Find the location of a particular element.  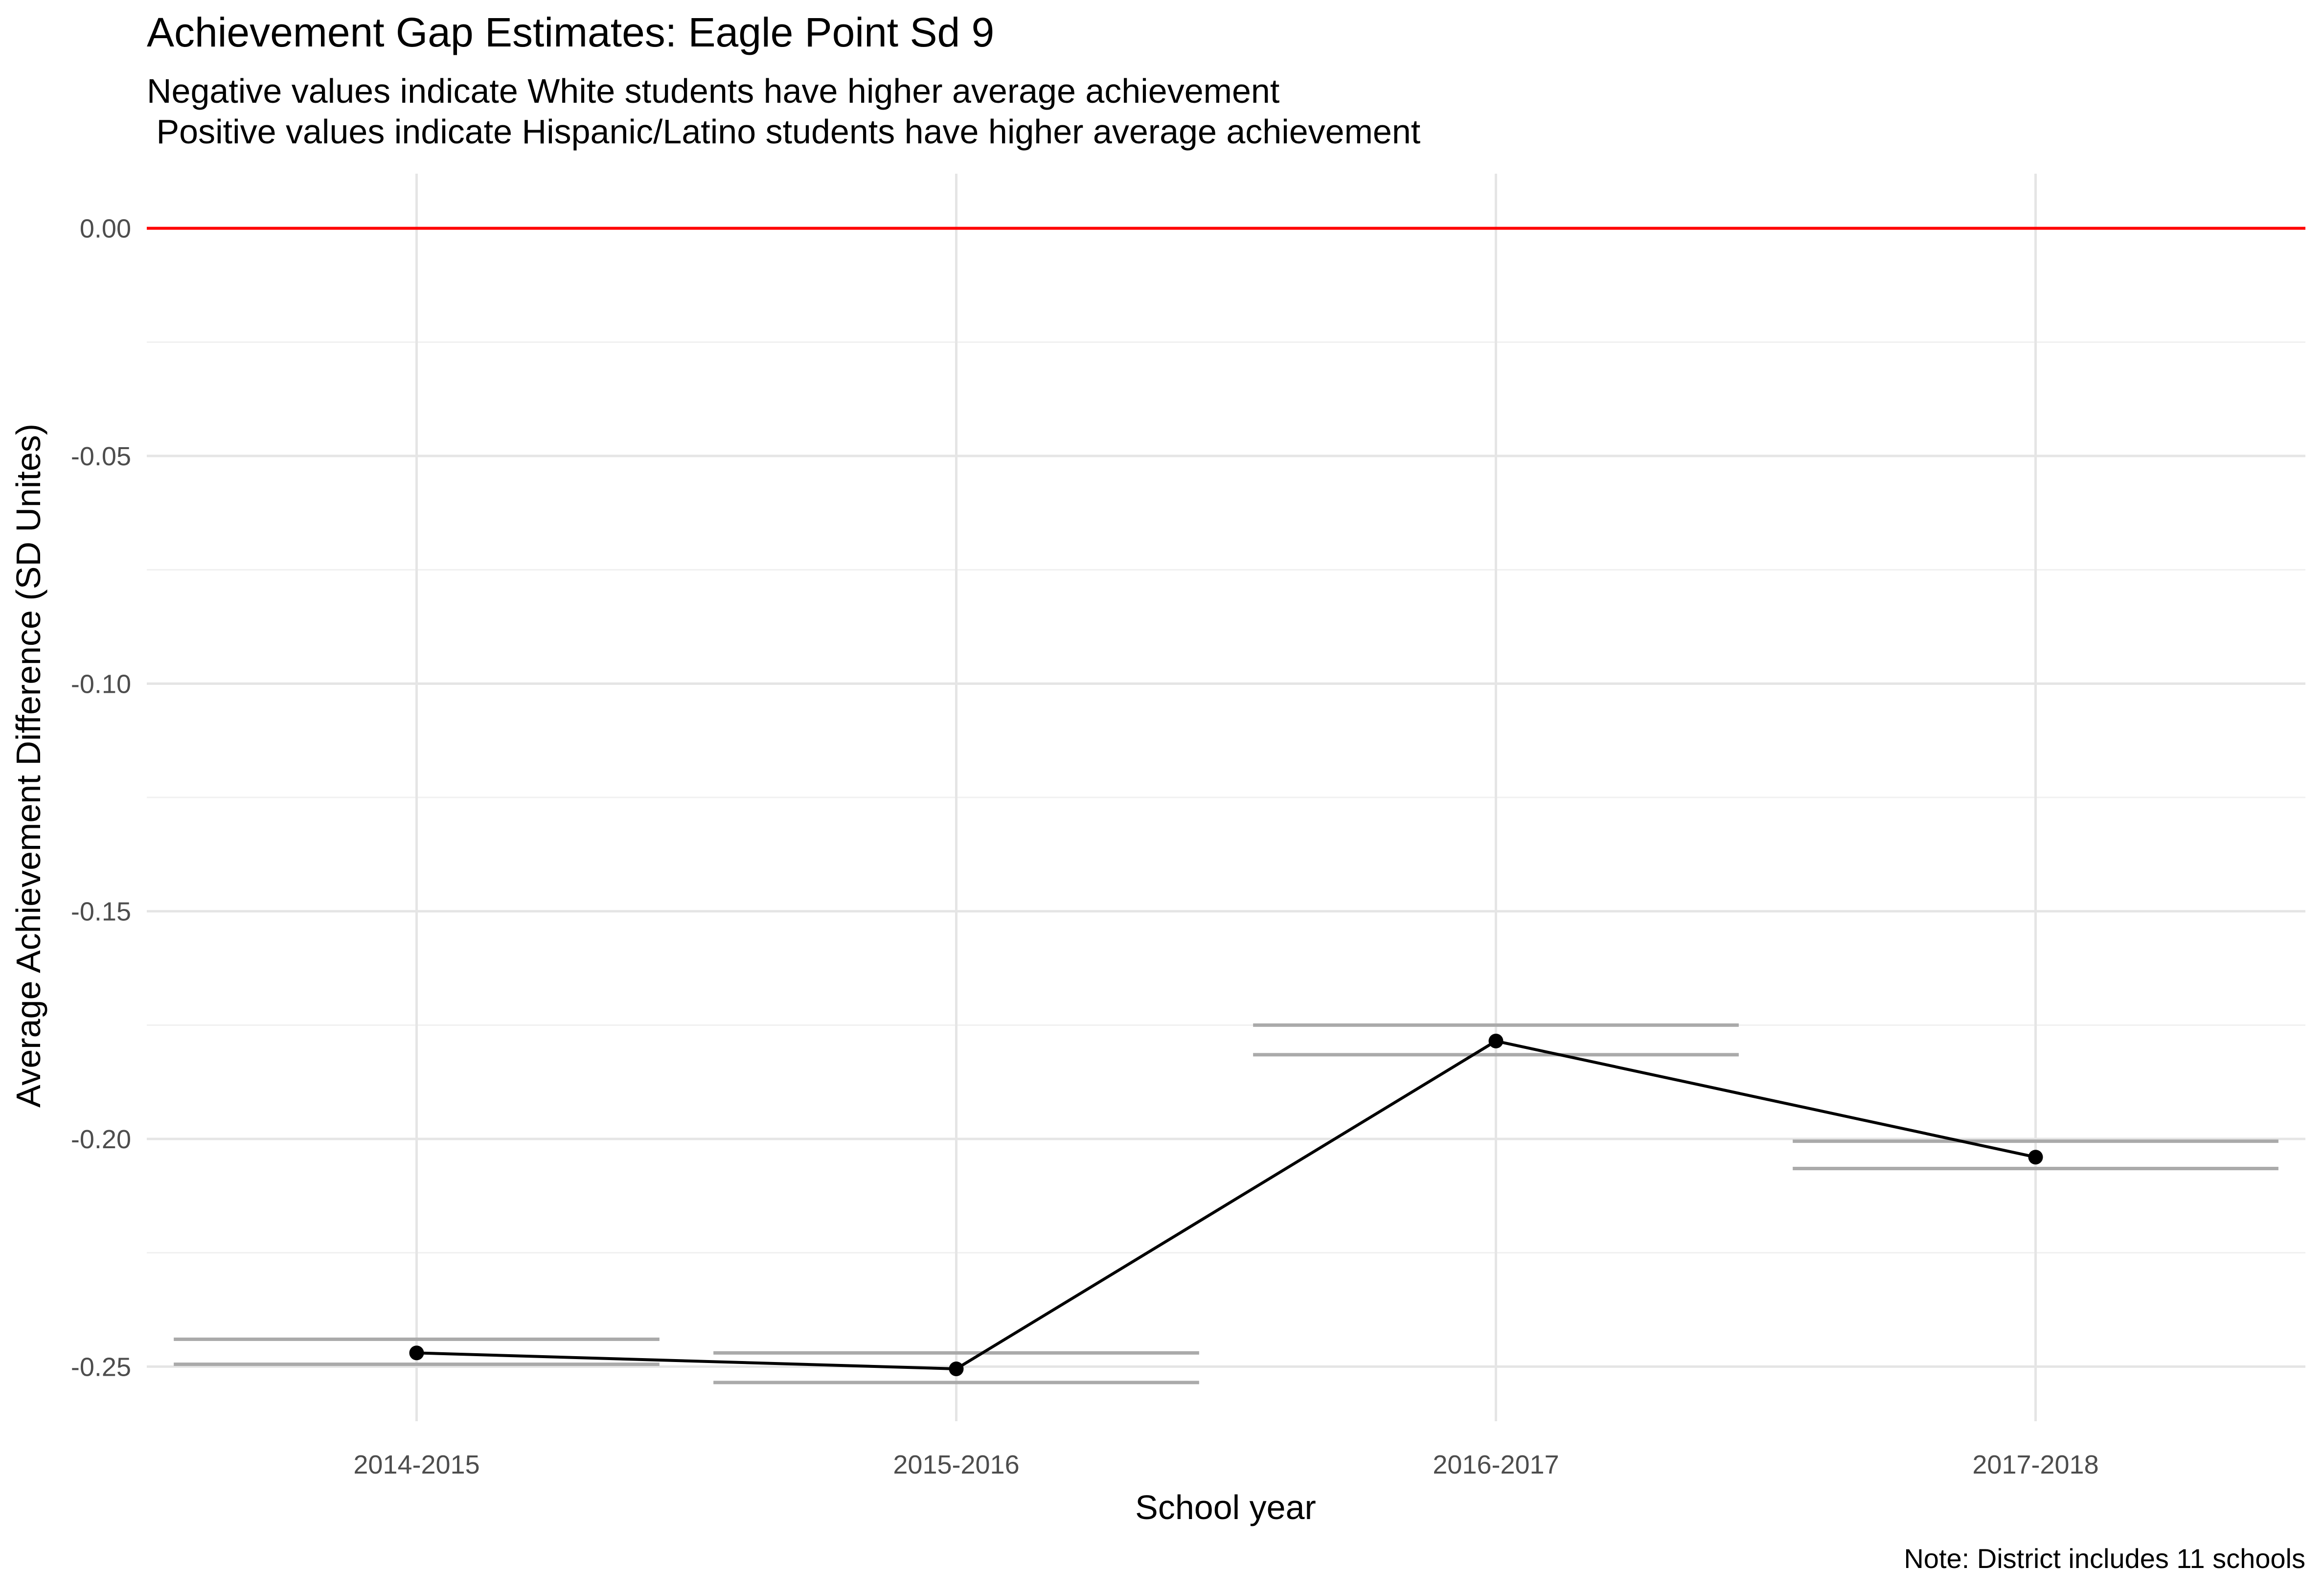

x-axis-title: School year is located at coordinates (1225, 1507).